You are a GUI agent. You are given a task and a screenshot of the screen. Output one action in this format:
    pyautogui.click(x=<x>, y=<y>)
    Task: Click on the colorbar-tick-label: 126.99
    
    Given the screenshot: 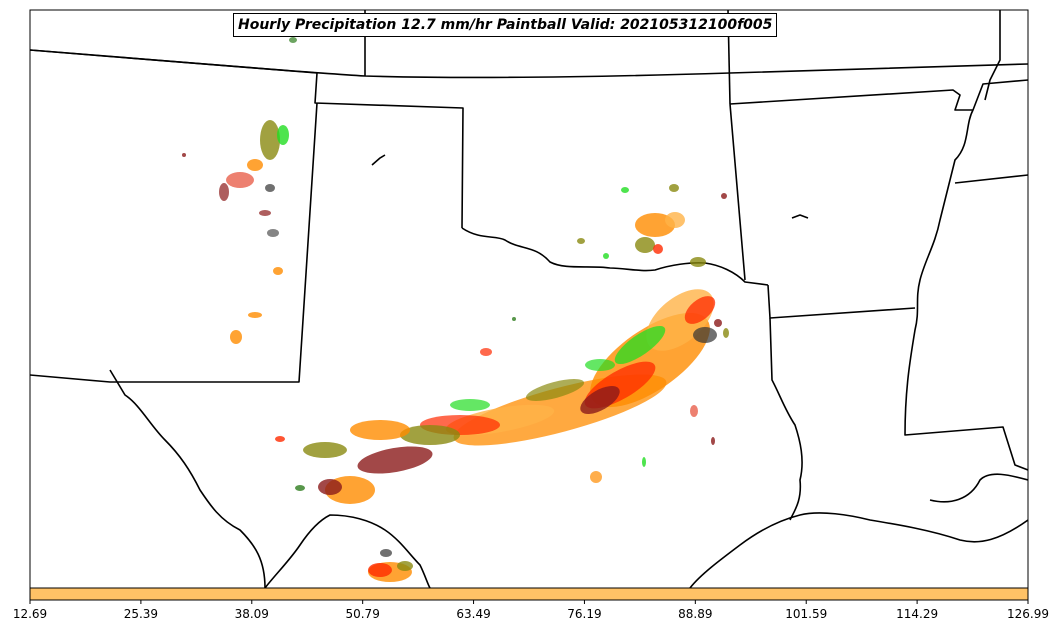 What is the action you would take?
    pyautogui.click(x=1028, y=614)
    